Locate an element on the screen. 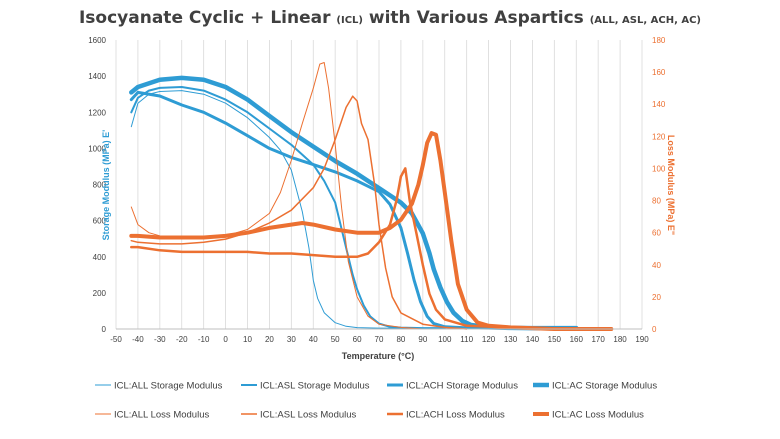 The width and height of the screenshot is (780, 439). chart-title-part2: with Various Aspartics is located at coordinates (476, 18).